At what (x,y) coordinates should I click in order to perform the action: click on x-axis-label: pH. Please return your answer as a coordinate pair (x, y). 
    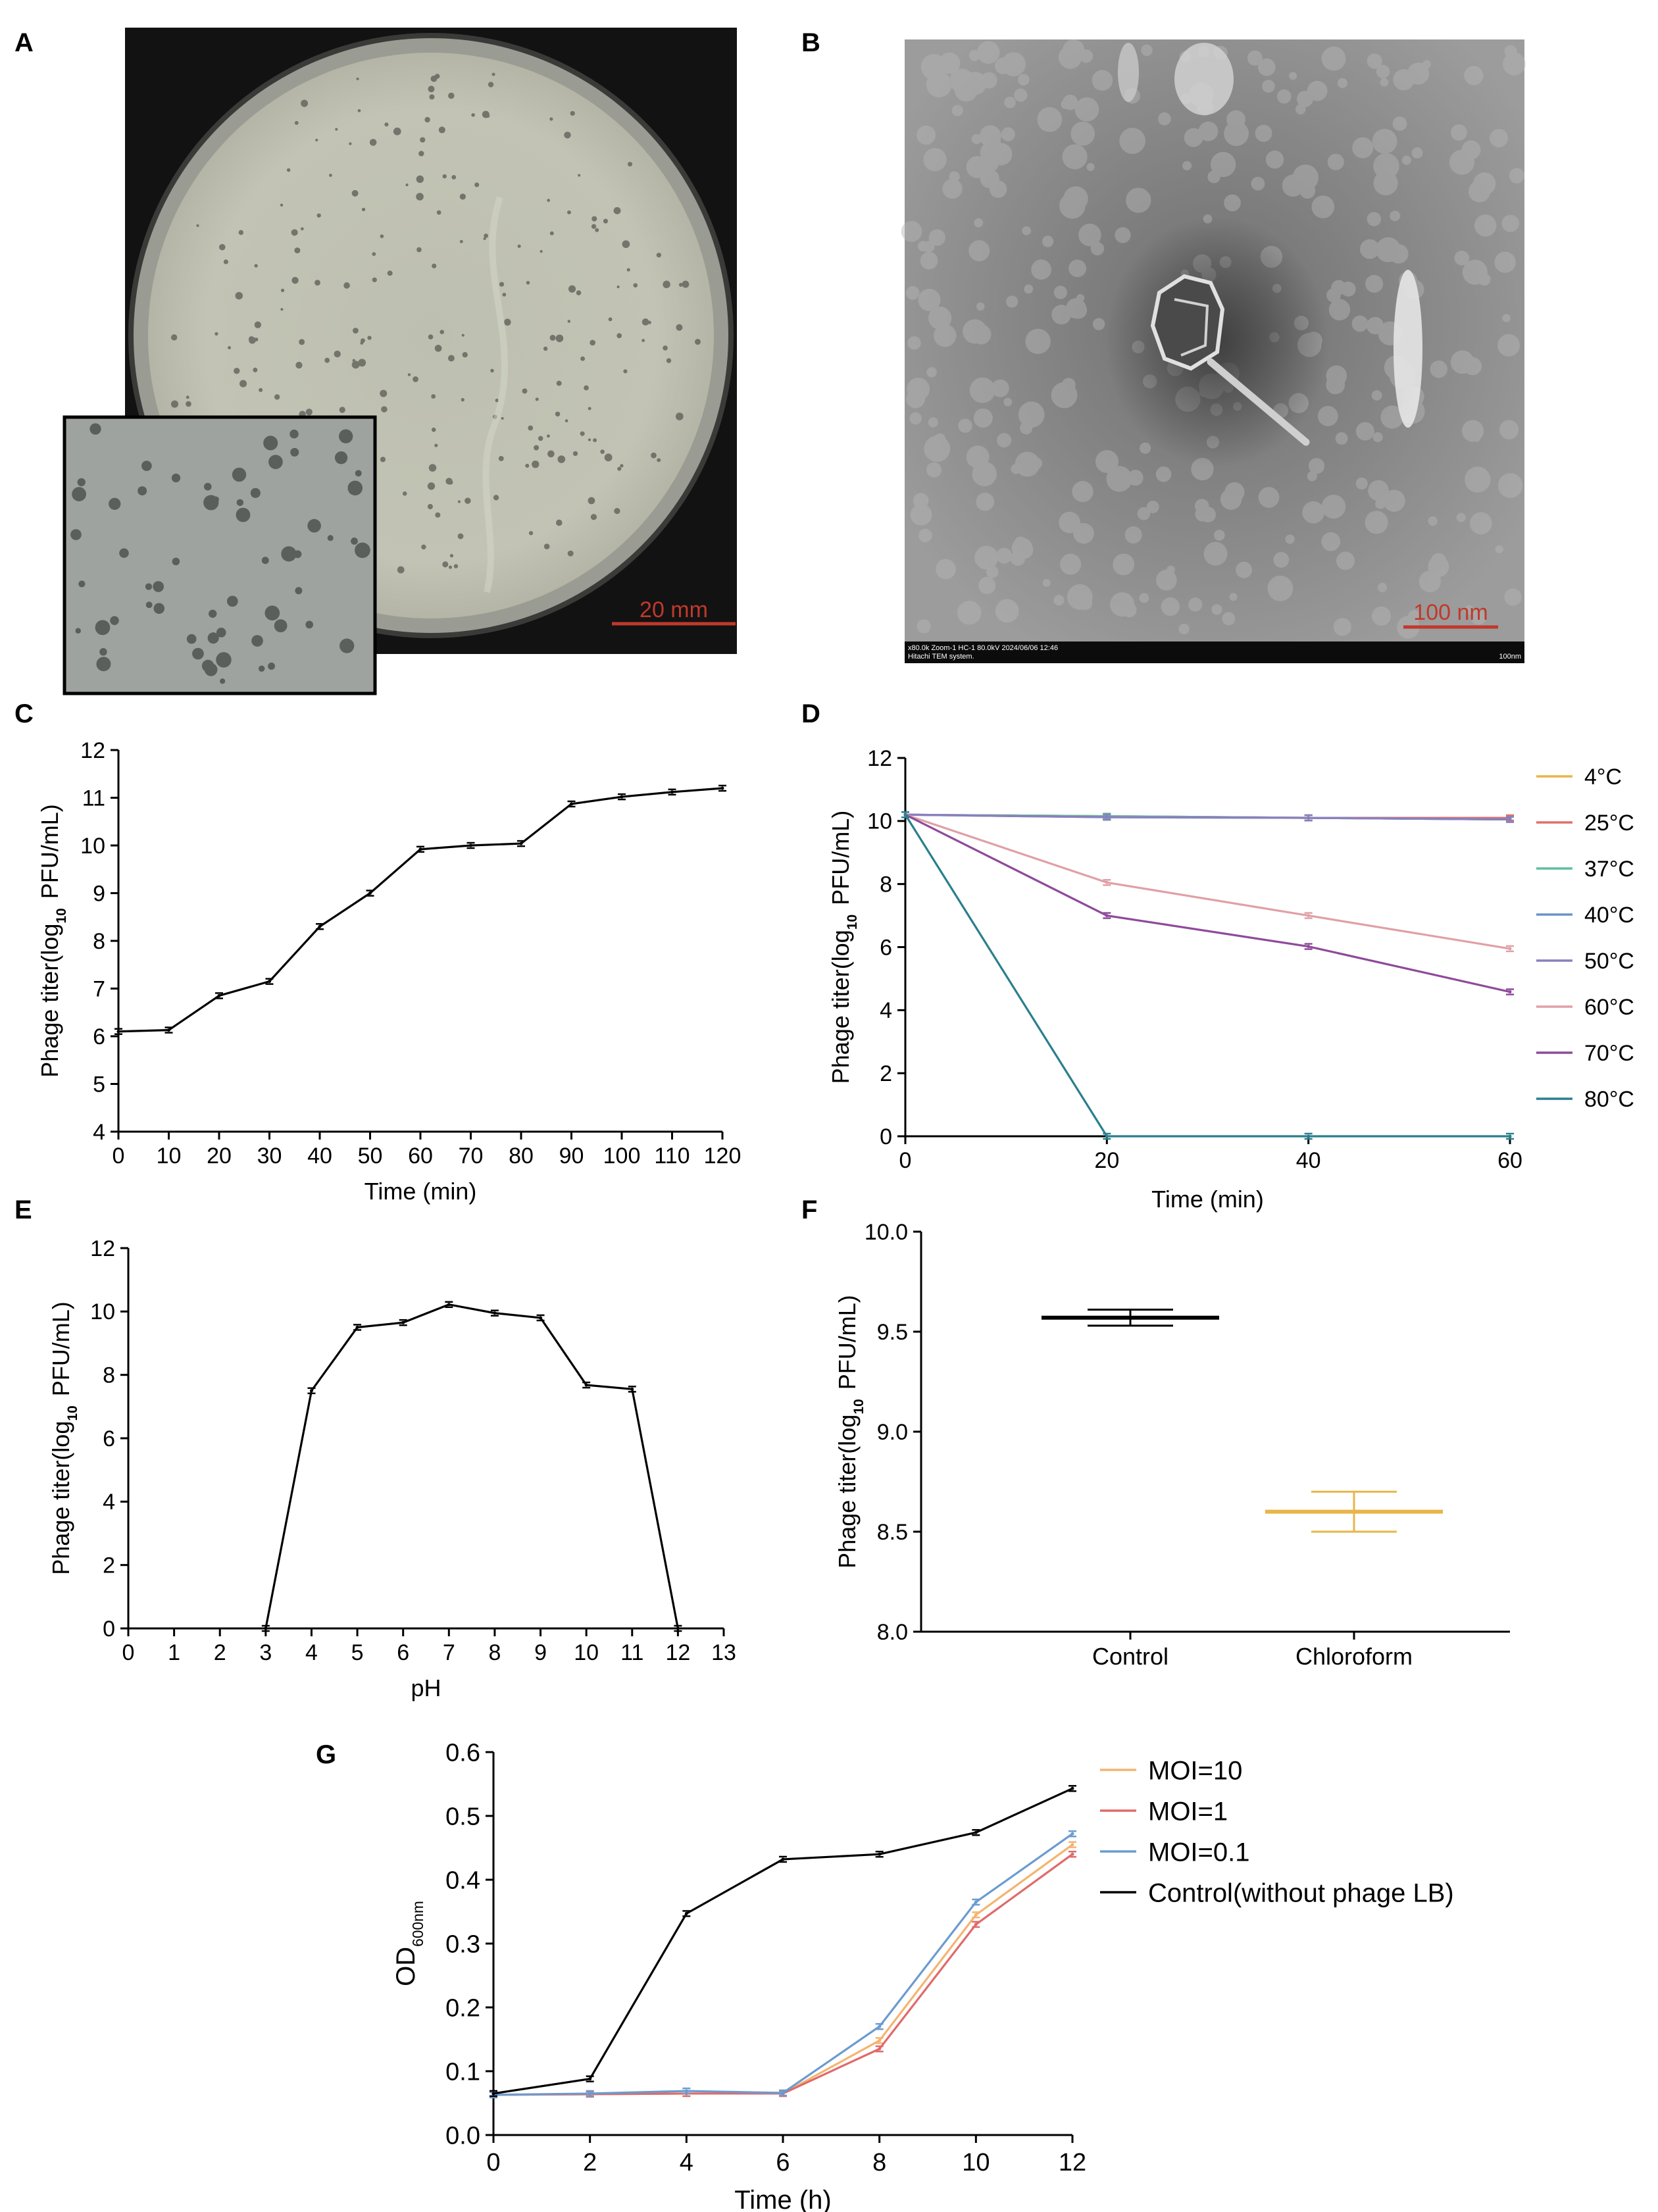
    Looking at the image, I should click on (426, 1687).